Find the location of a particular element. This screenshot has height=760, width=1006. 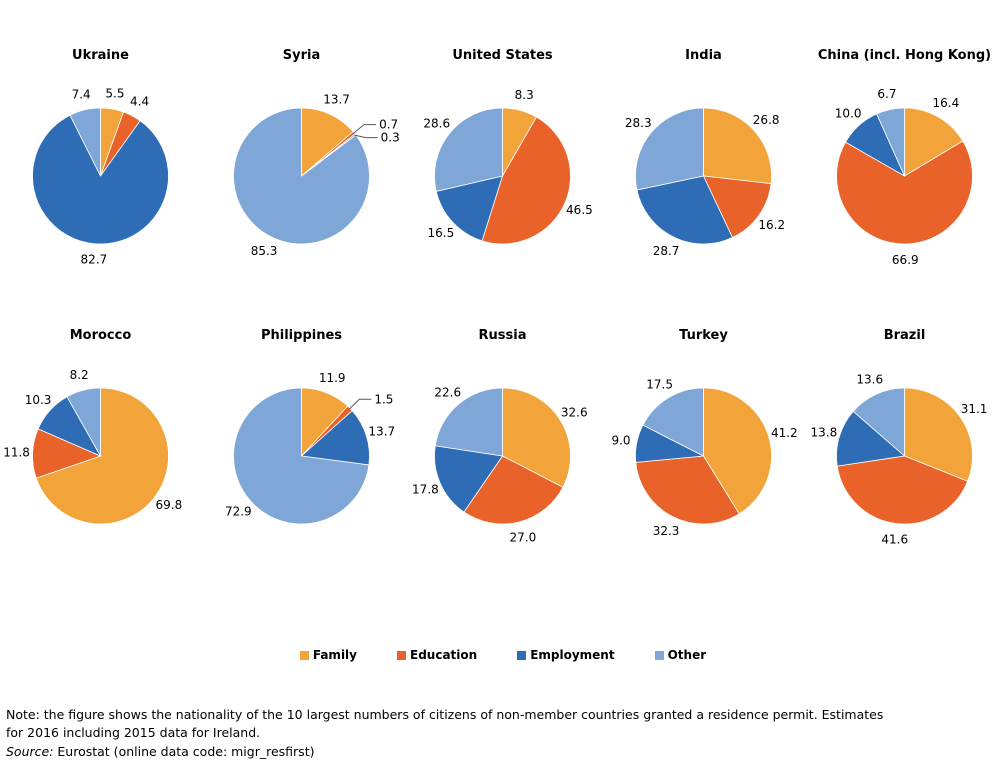

slice-value-label: 66.9 is located at coordinates (905, 260).